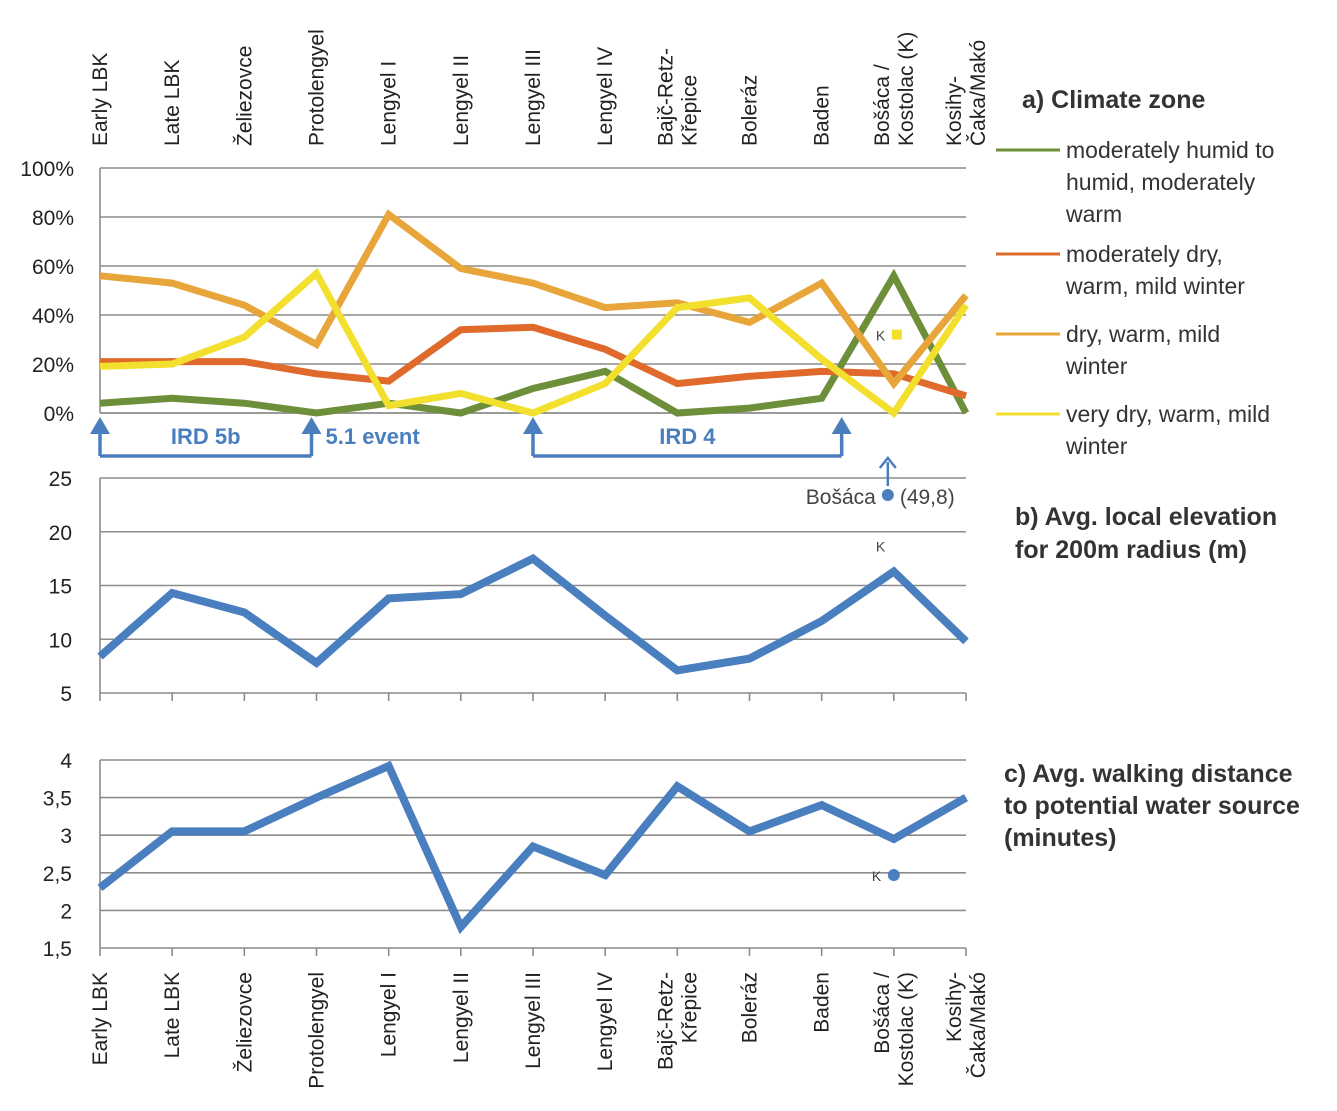  Describe the element at coordinates (605, 96) in the screenshot. I see `top-category-label: Lengyel IV` at that location.